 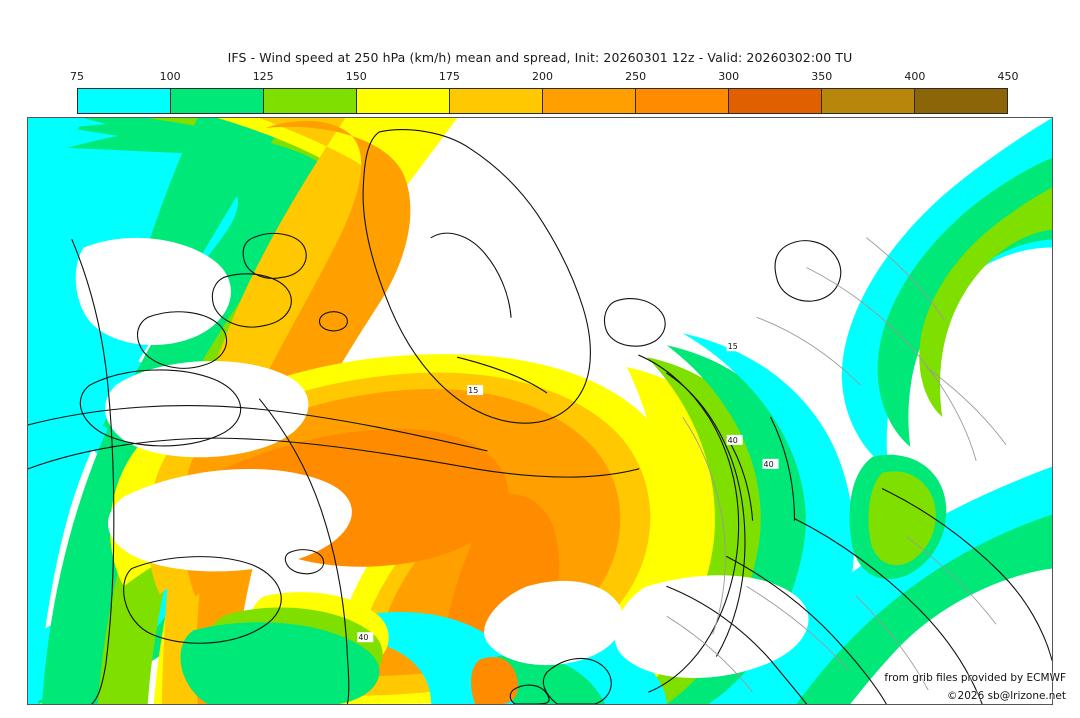 I want to click on band-green-bottom, so click(x=551, y=679).